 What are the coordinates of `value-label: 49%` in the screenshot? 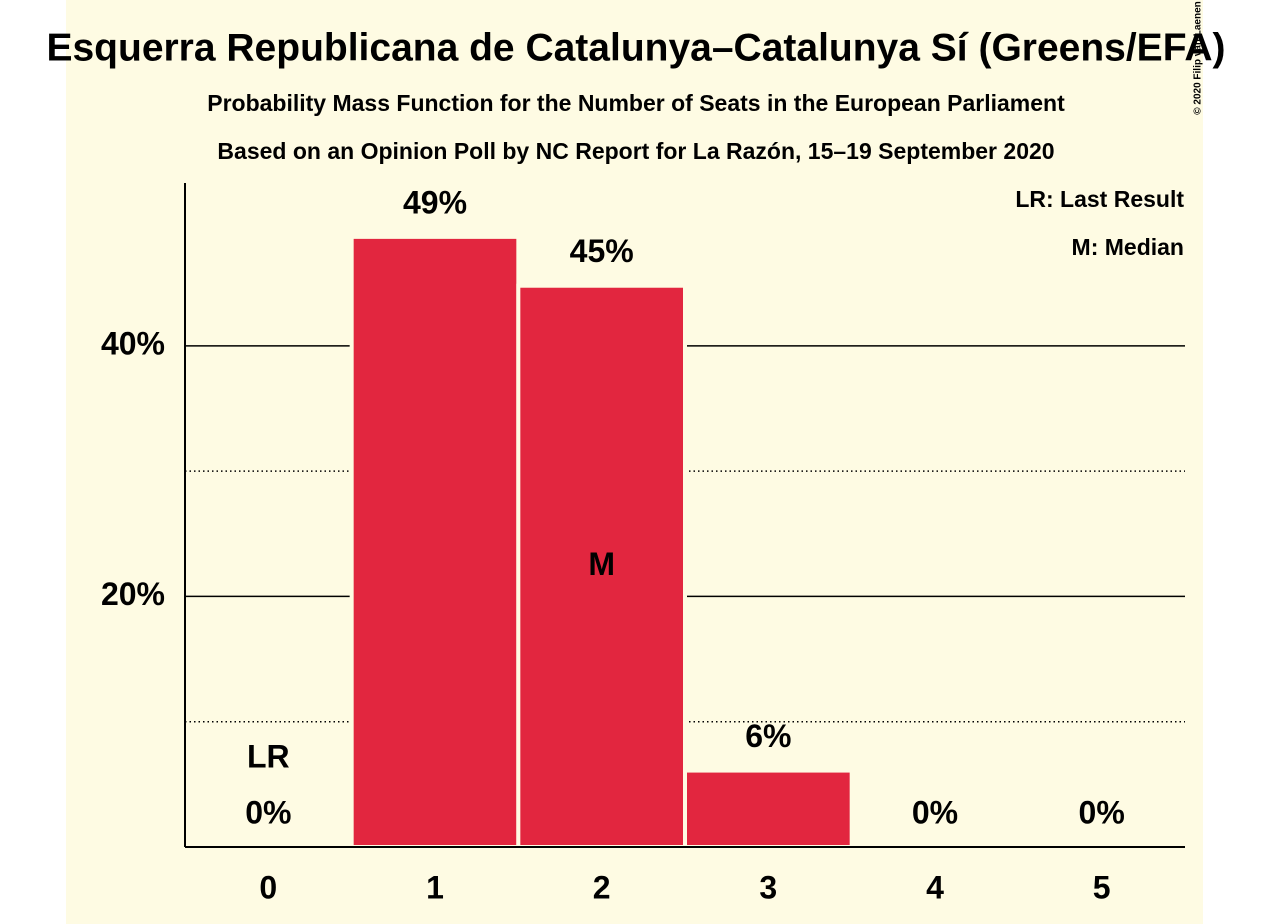 It's located at (435, 202).